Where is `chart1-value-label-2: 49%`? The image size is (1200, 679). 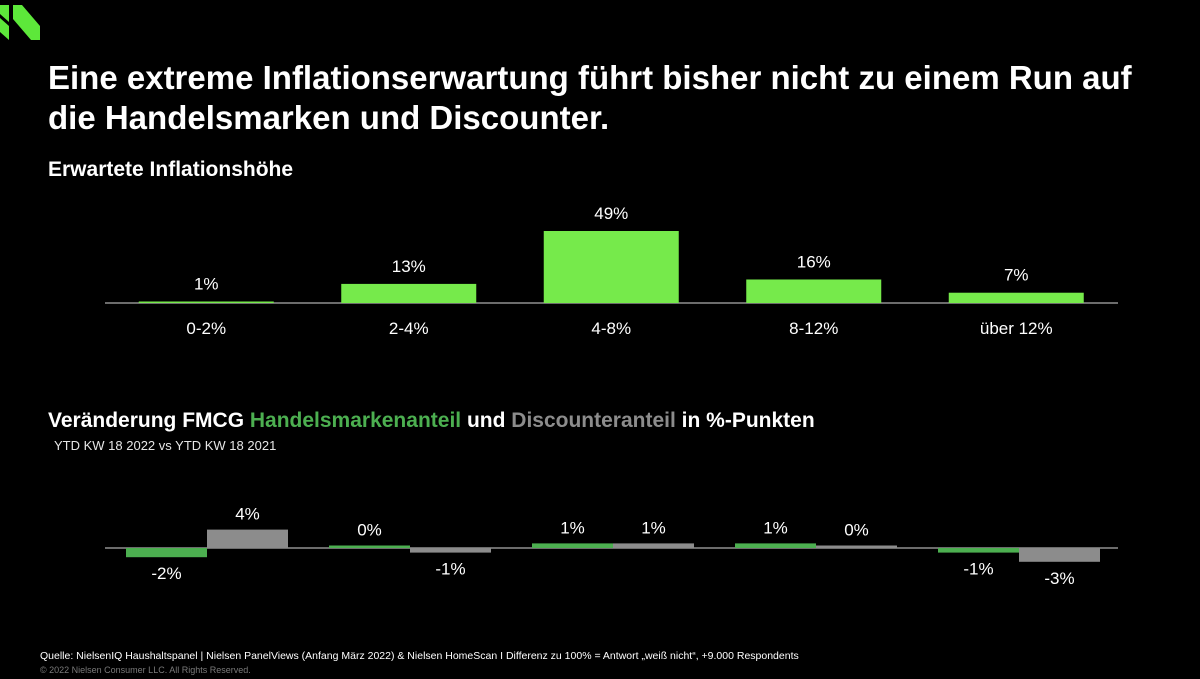 chart1-value-label-2: 49% is located at coordinates (611, 213).